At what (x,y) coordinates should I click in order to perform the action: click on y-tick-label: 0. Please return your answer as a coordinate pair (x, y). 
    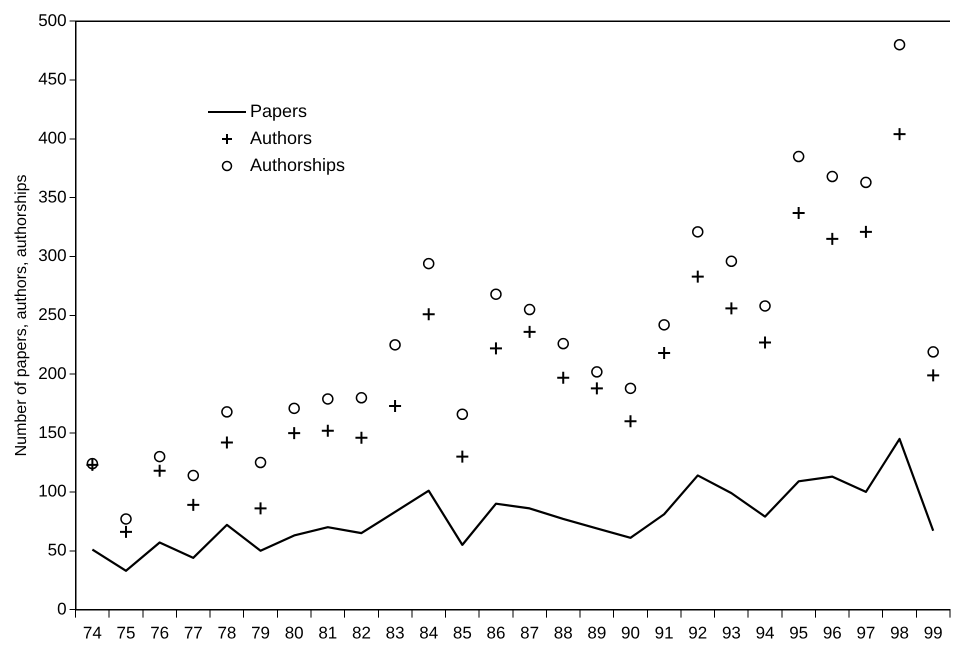
    Looking at the image, I should click on (62, 608).